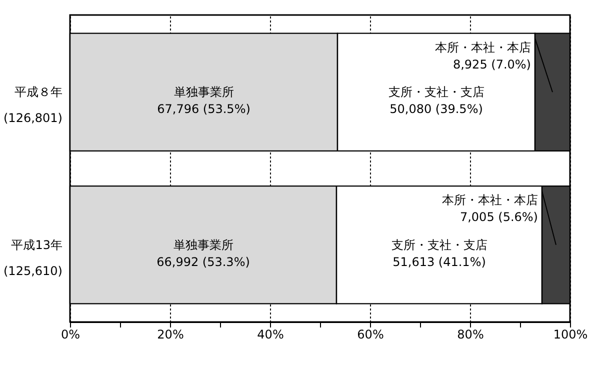  What do you see at coordinates (436, 109) in the screenshot?
I see `data-label: 50,080 (39.5%)` at bounding box center [436, 109].